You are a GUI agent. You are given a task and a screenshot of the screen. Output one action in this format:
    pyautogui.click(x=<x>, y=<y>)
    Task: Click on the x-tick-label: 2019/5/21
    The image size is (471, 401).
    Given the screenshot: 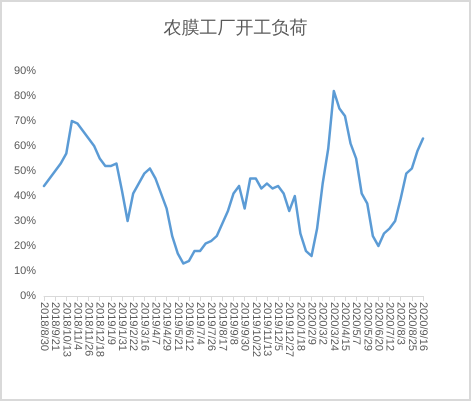 What is the action you would take?
    pyautogui.click(x=178, y=326)
    